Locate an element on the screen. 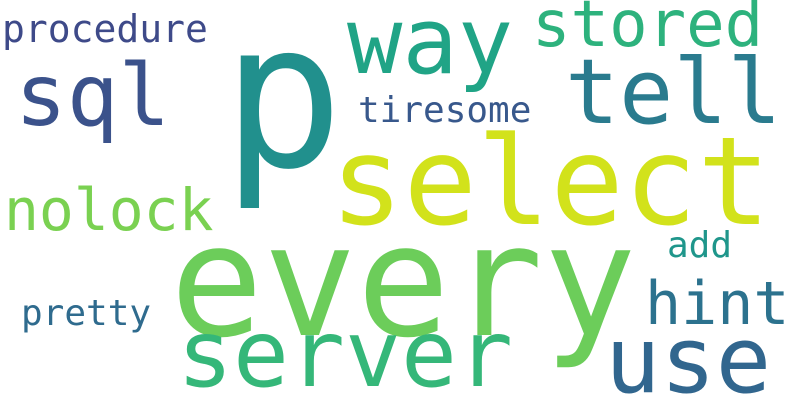  word-procedure: procedure is located at coordinates (105, 29).